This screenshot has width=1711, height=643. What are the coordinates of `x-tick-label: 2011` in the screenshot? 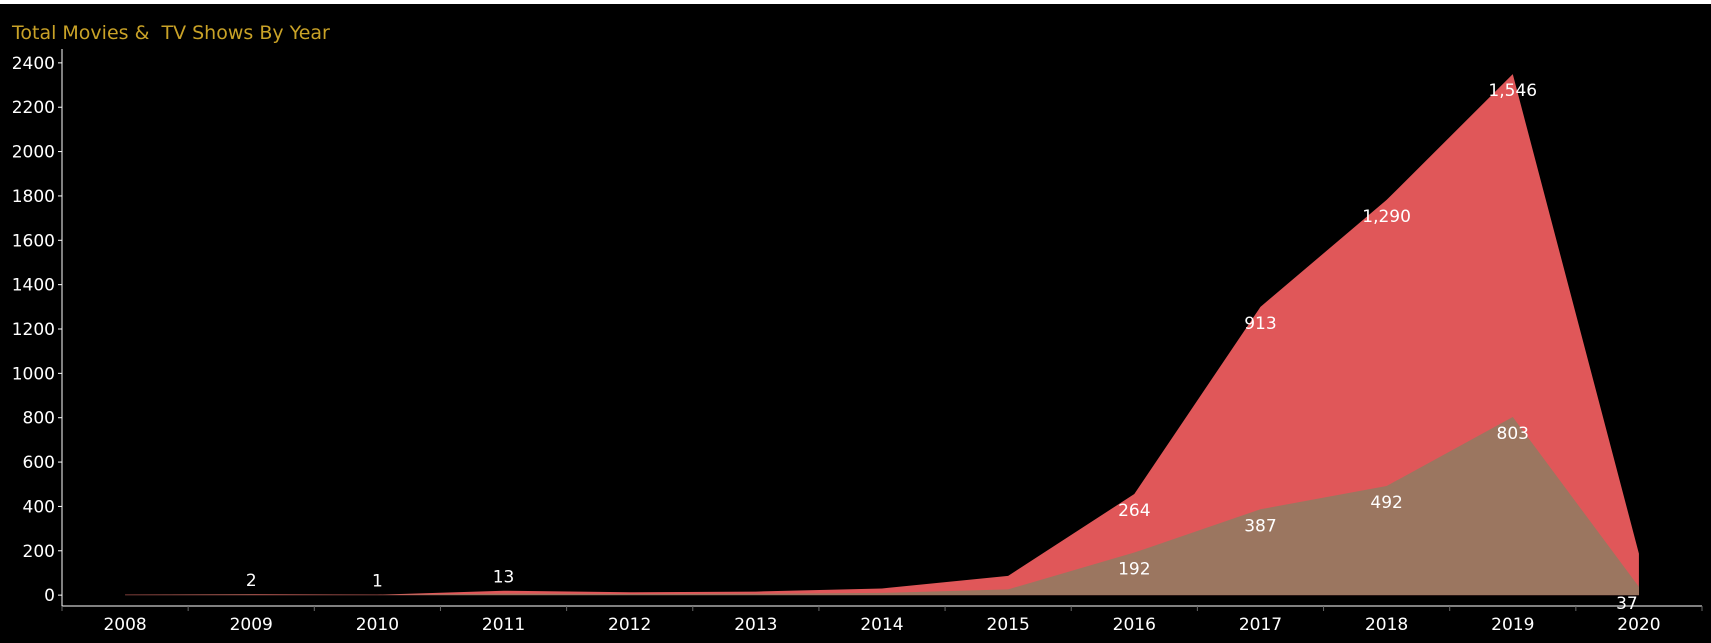 It's located at (503, 625).